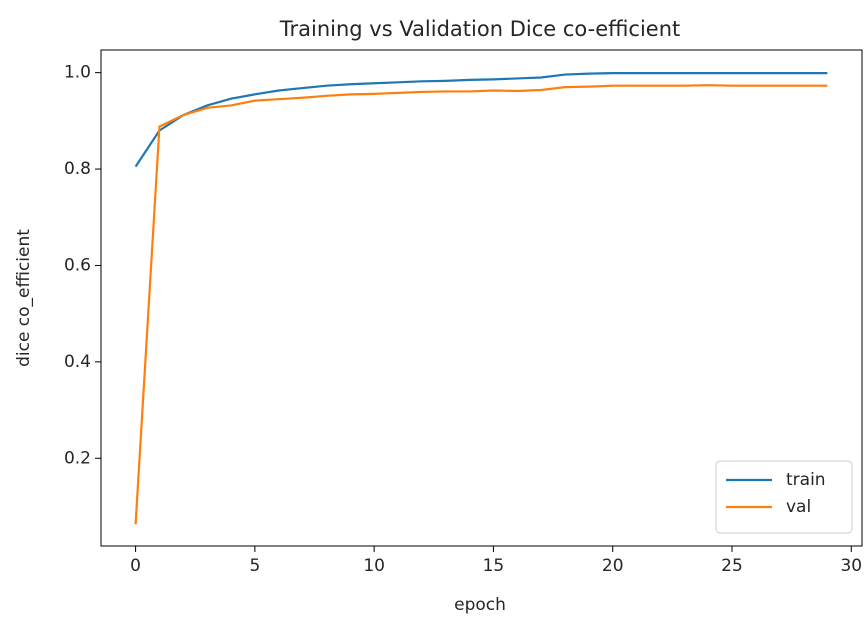 Image resolution: width=868 pixels, height=621 pixels. I want to click on y-axis-label: dice co_efficient, so click(24, 298).